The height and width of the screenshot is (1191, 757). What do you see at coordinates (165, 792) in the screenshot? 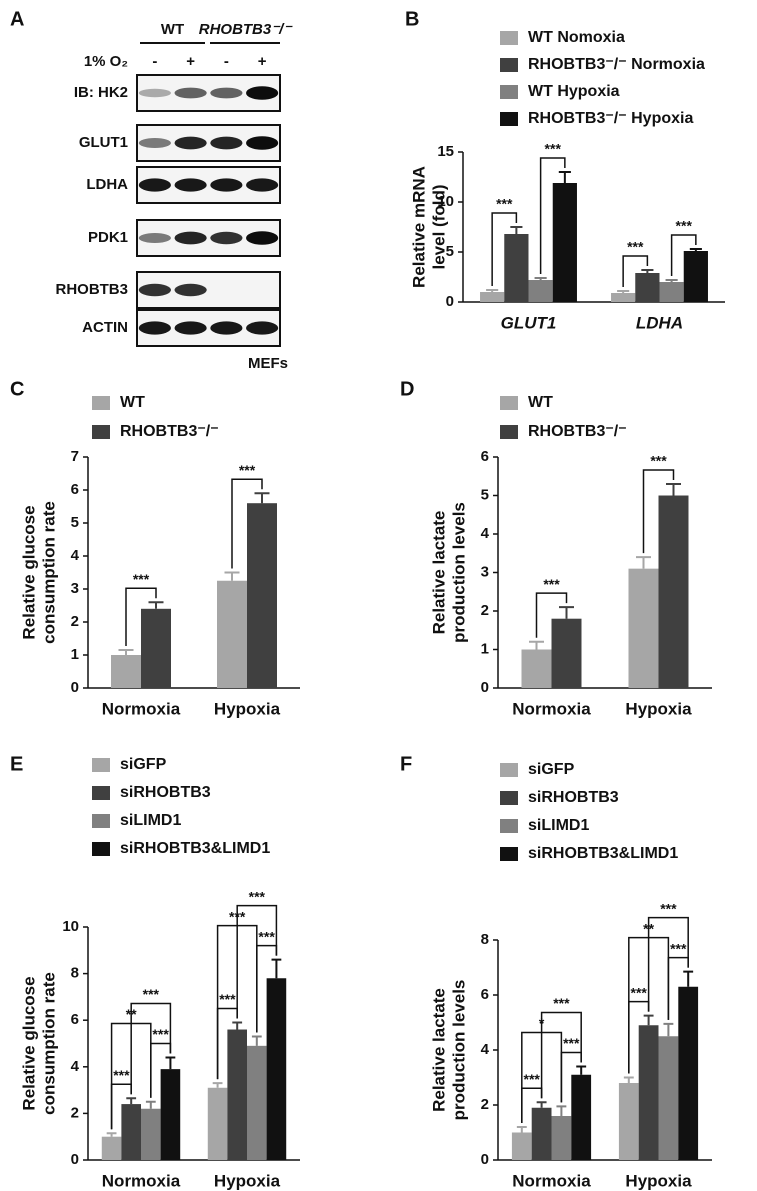
I see `legend-label: siRHOBTB3` at bounding box center [165, 792].